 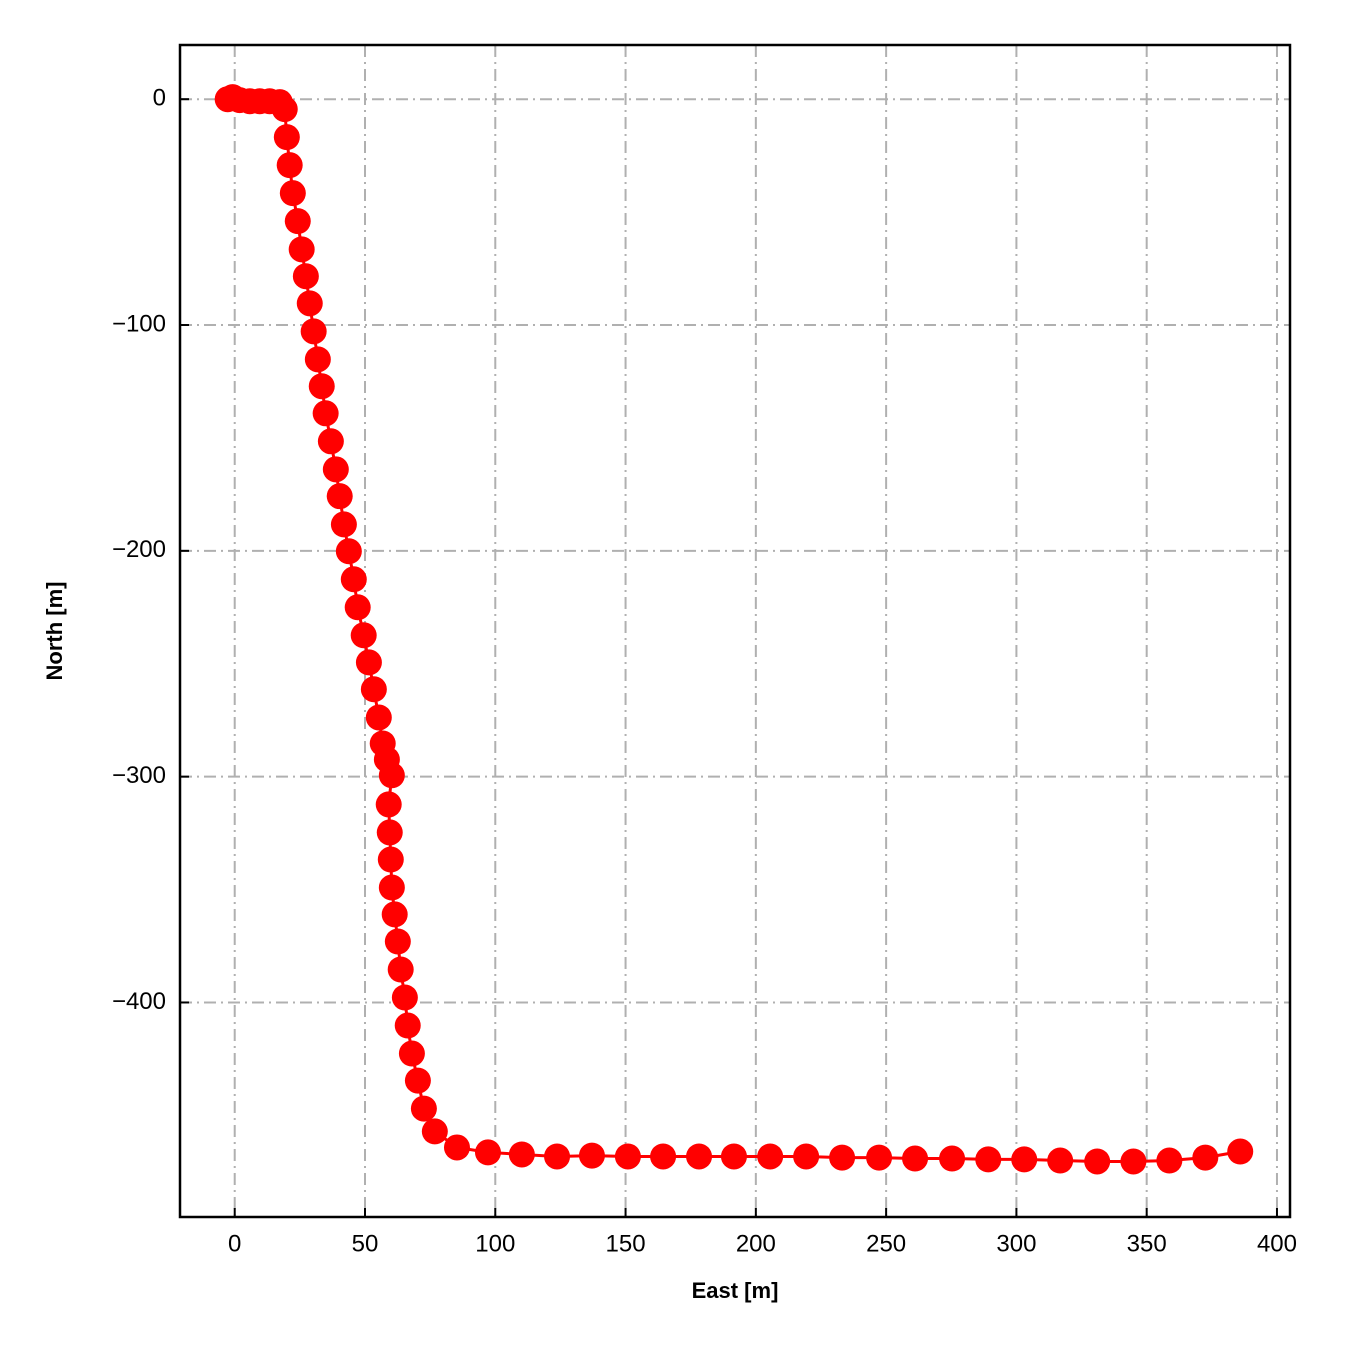 I want to click on x-tick-label: 400, so click(x=1277, y=1243).